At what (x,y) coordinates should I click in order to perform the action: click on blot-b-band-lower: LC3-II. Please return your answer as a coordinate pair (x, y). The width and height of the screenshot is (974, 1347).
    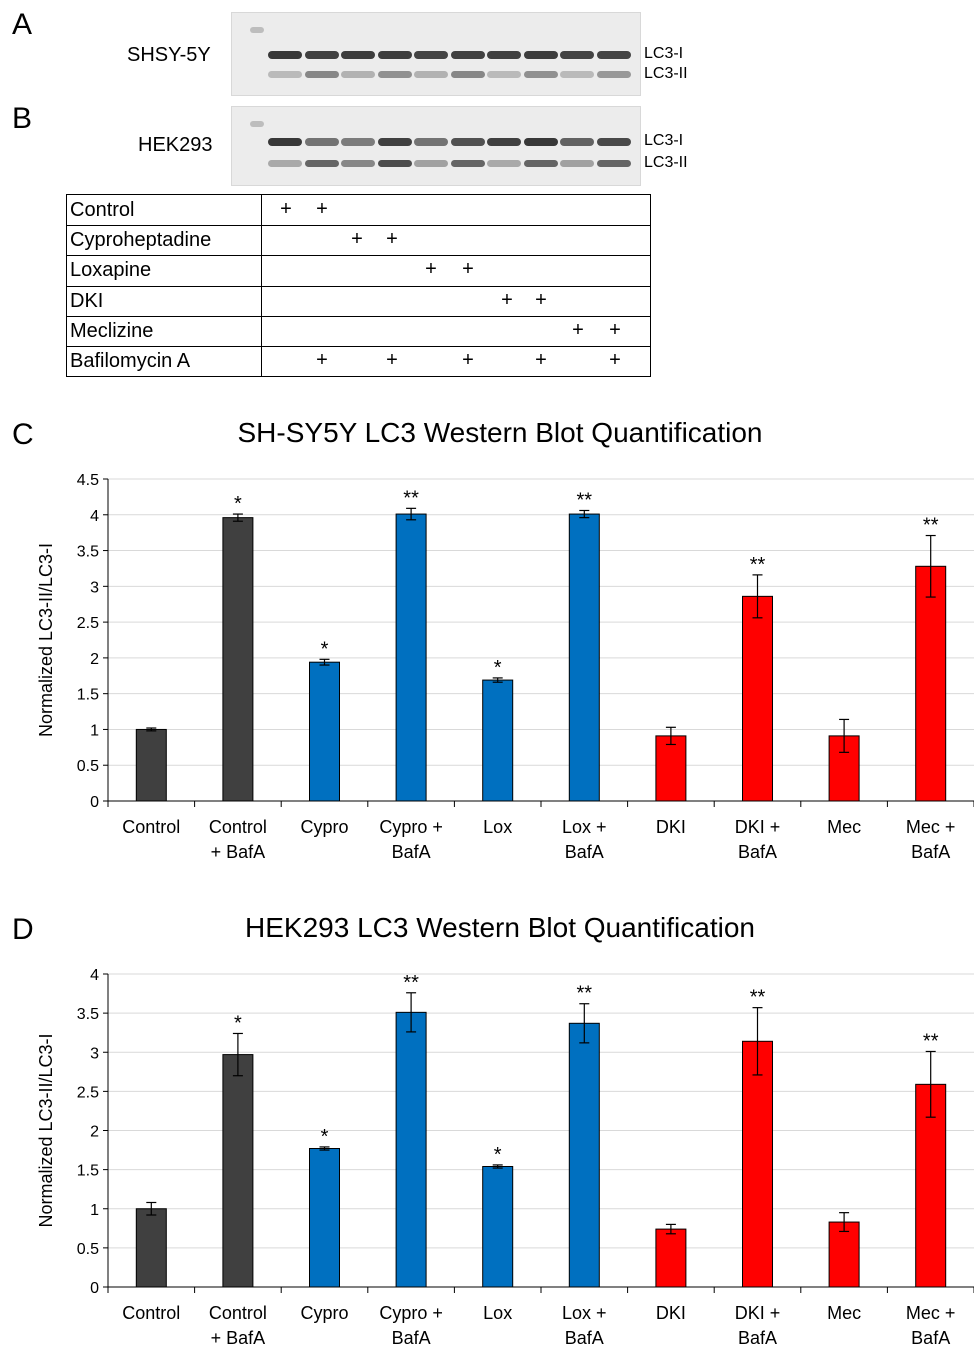
    Looking at the image, I should click on (666, 162).